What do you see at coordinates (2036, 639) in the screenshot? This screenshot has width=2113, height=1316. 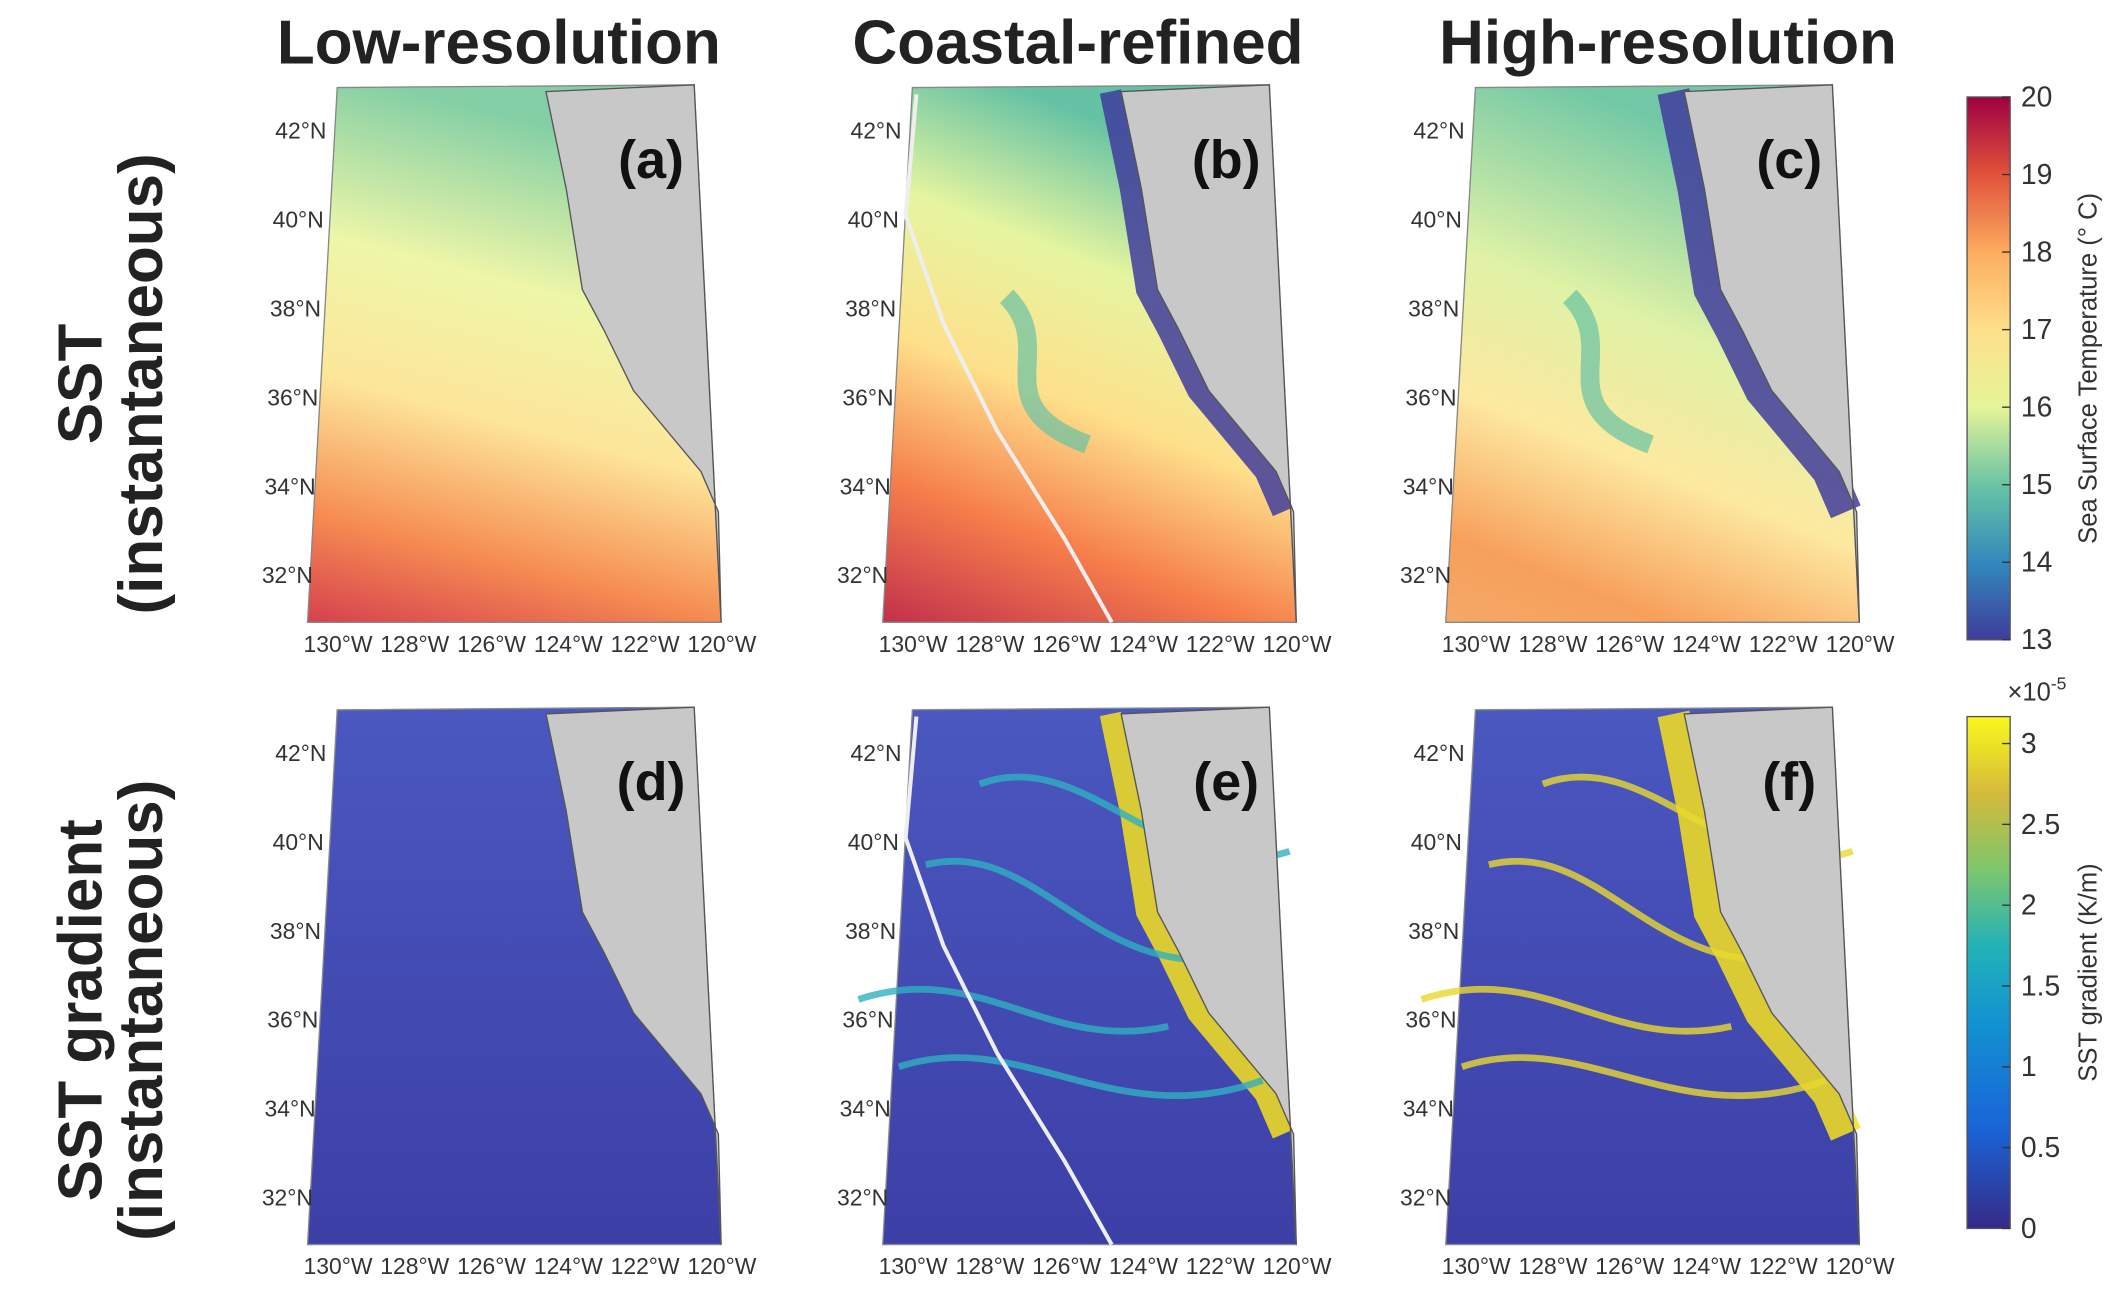 I see `colorbar-tick-label: 13` at bounding box center [2036, 639].